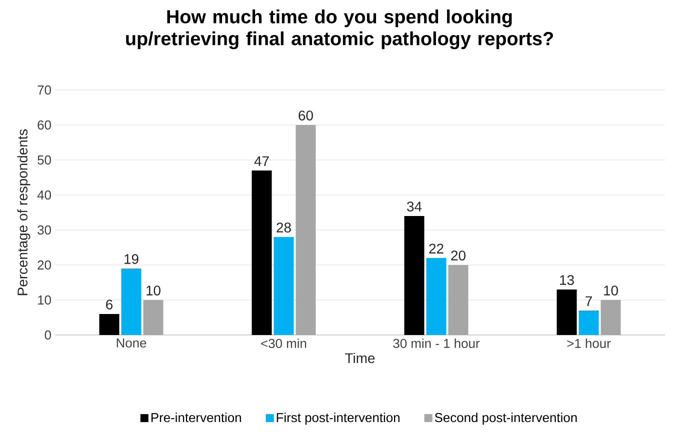  What do you see at coordinates (436, 249) in the screenshot?
I see `data-label: 22` at bounding box center [436, 249].